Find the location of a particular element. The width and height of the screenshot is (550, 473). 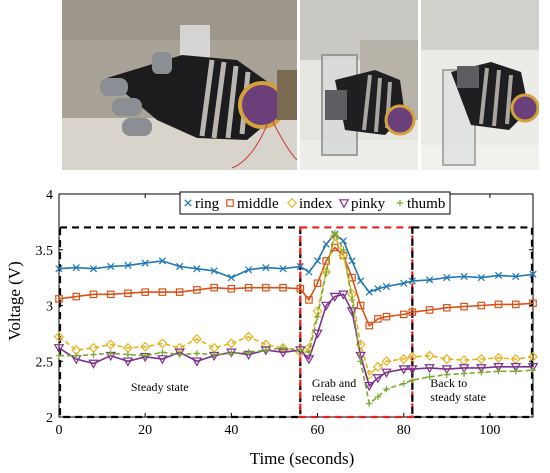

legend-entry: ring is located at coordinates (202, 204).